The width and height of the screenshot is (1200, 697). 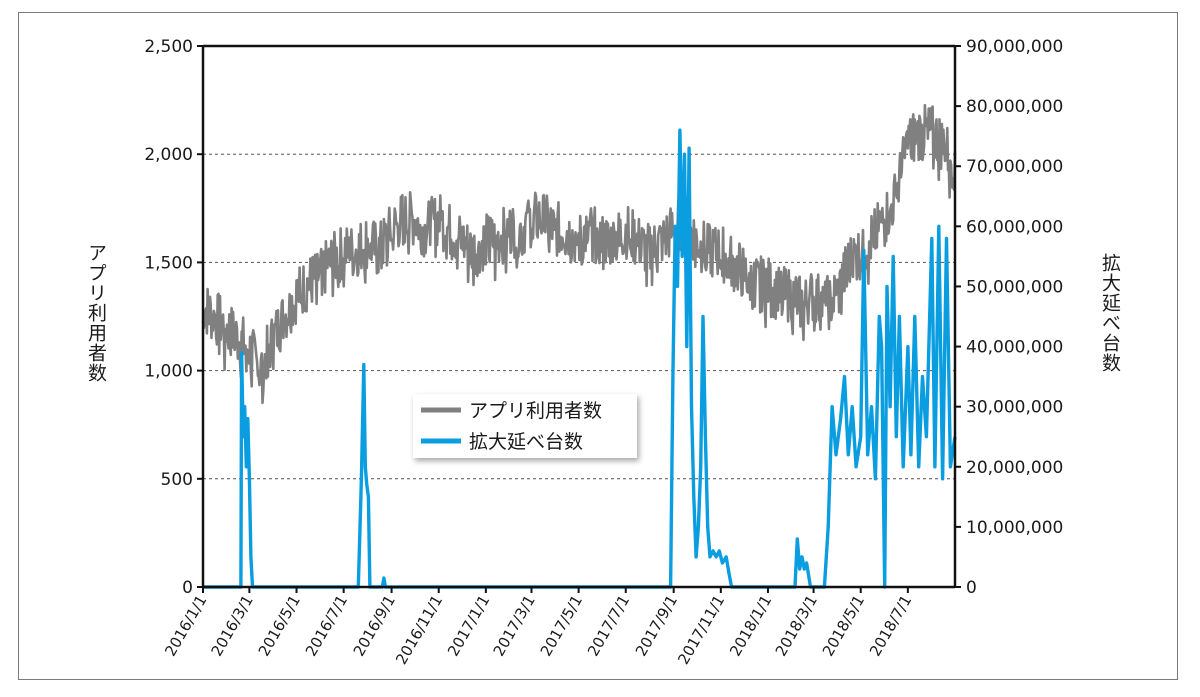 What do you see at coordinates (561, 625) in the screenshot?
I see `x-tick-label: 2017/5/1` at bounding box center [561, 625].